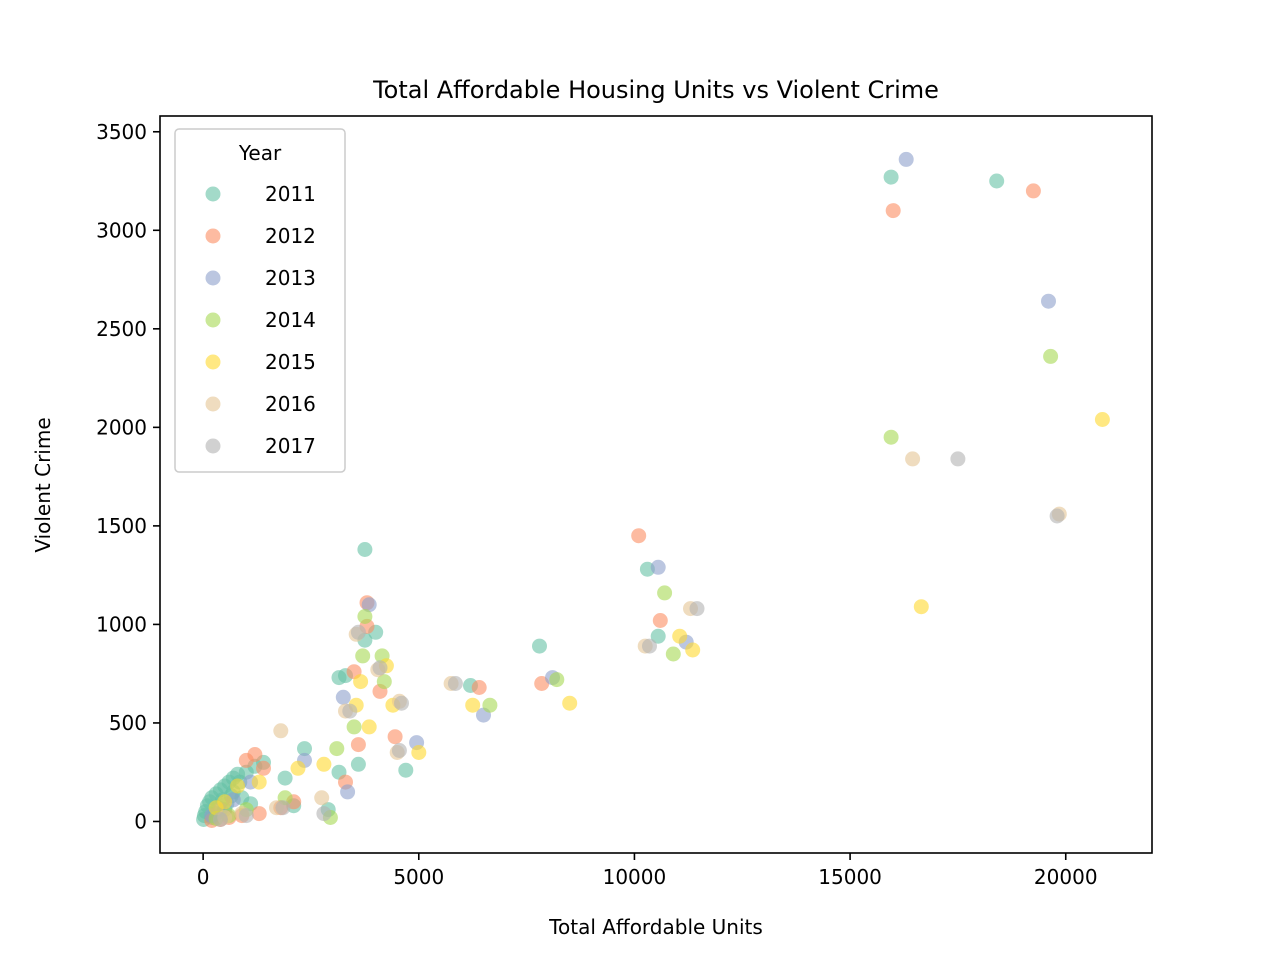  What do you see at coordinates (43, 484) in the screenshot?
I see `y-axis-label: Violent Crime` at bounding box center [43, 484].